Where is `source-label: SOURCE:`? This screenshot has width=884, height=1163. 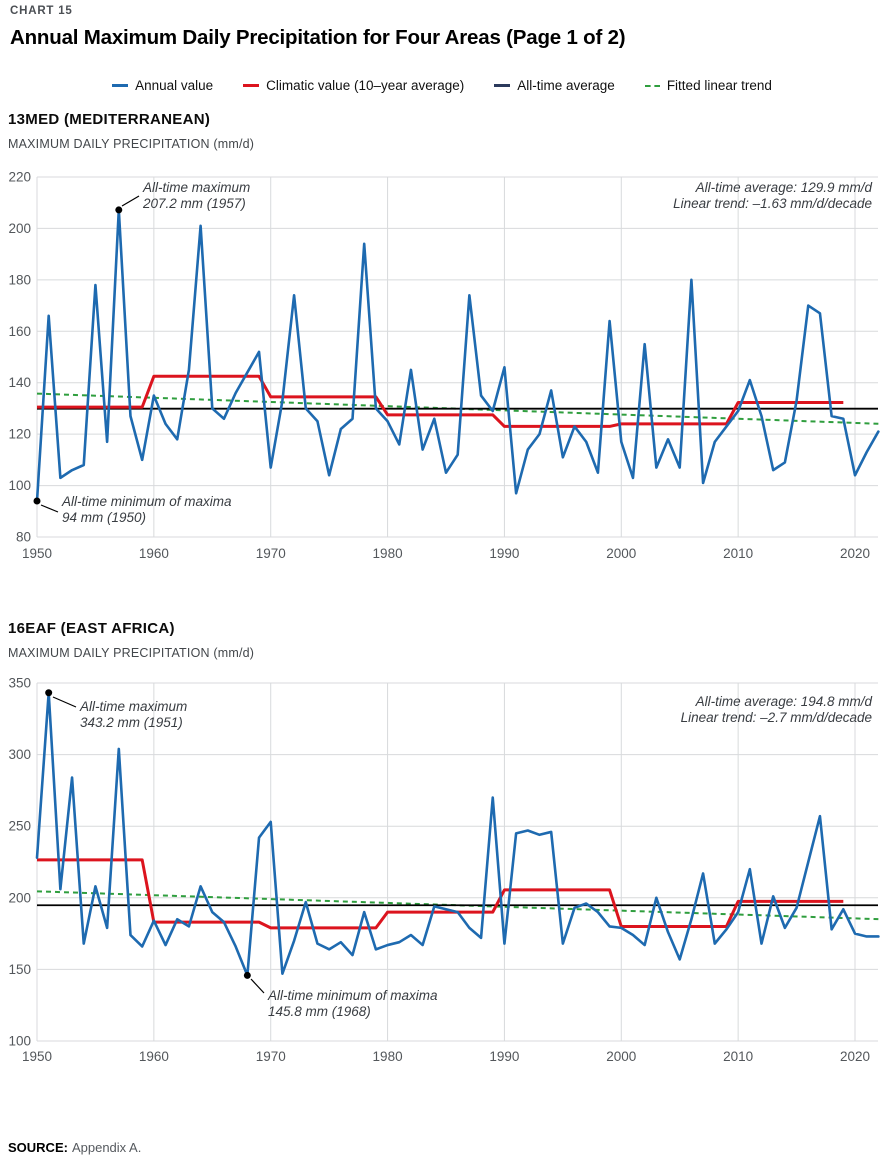
source-label: SOURCE: is located at coordinates (38, 1147).